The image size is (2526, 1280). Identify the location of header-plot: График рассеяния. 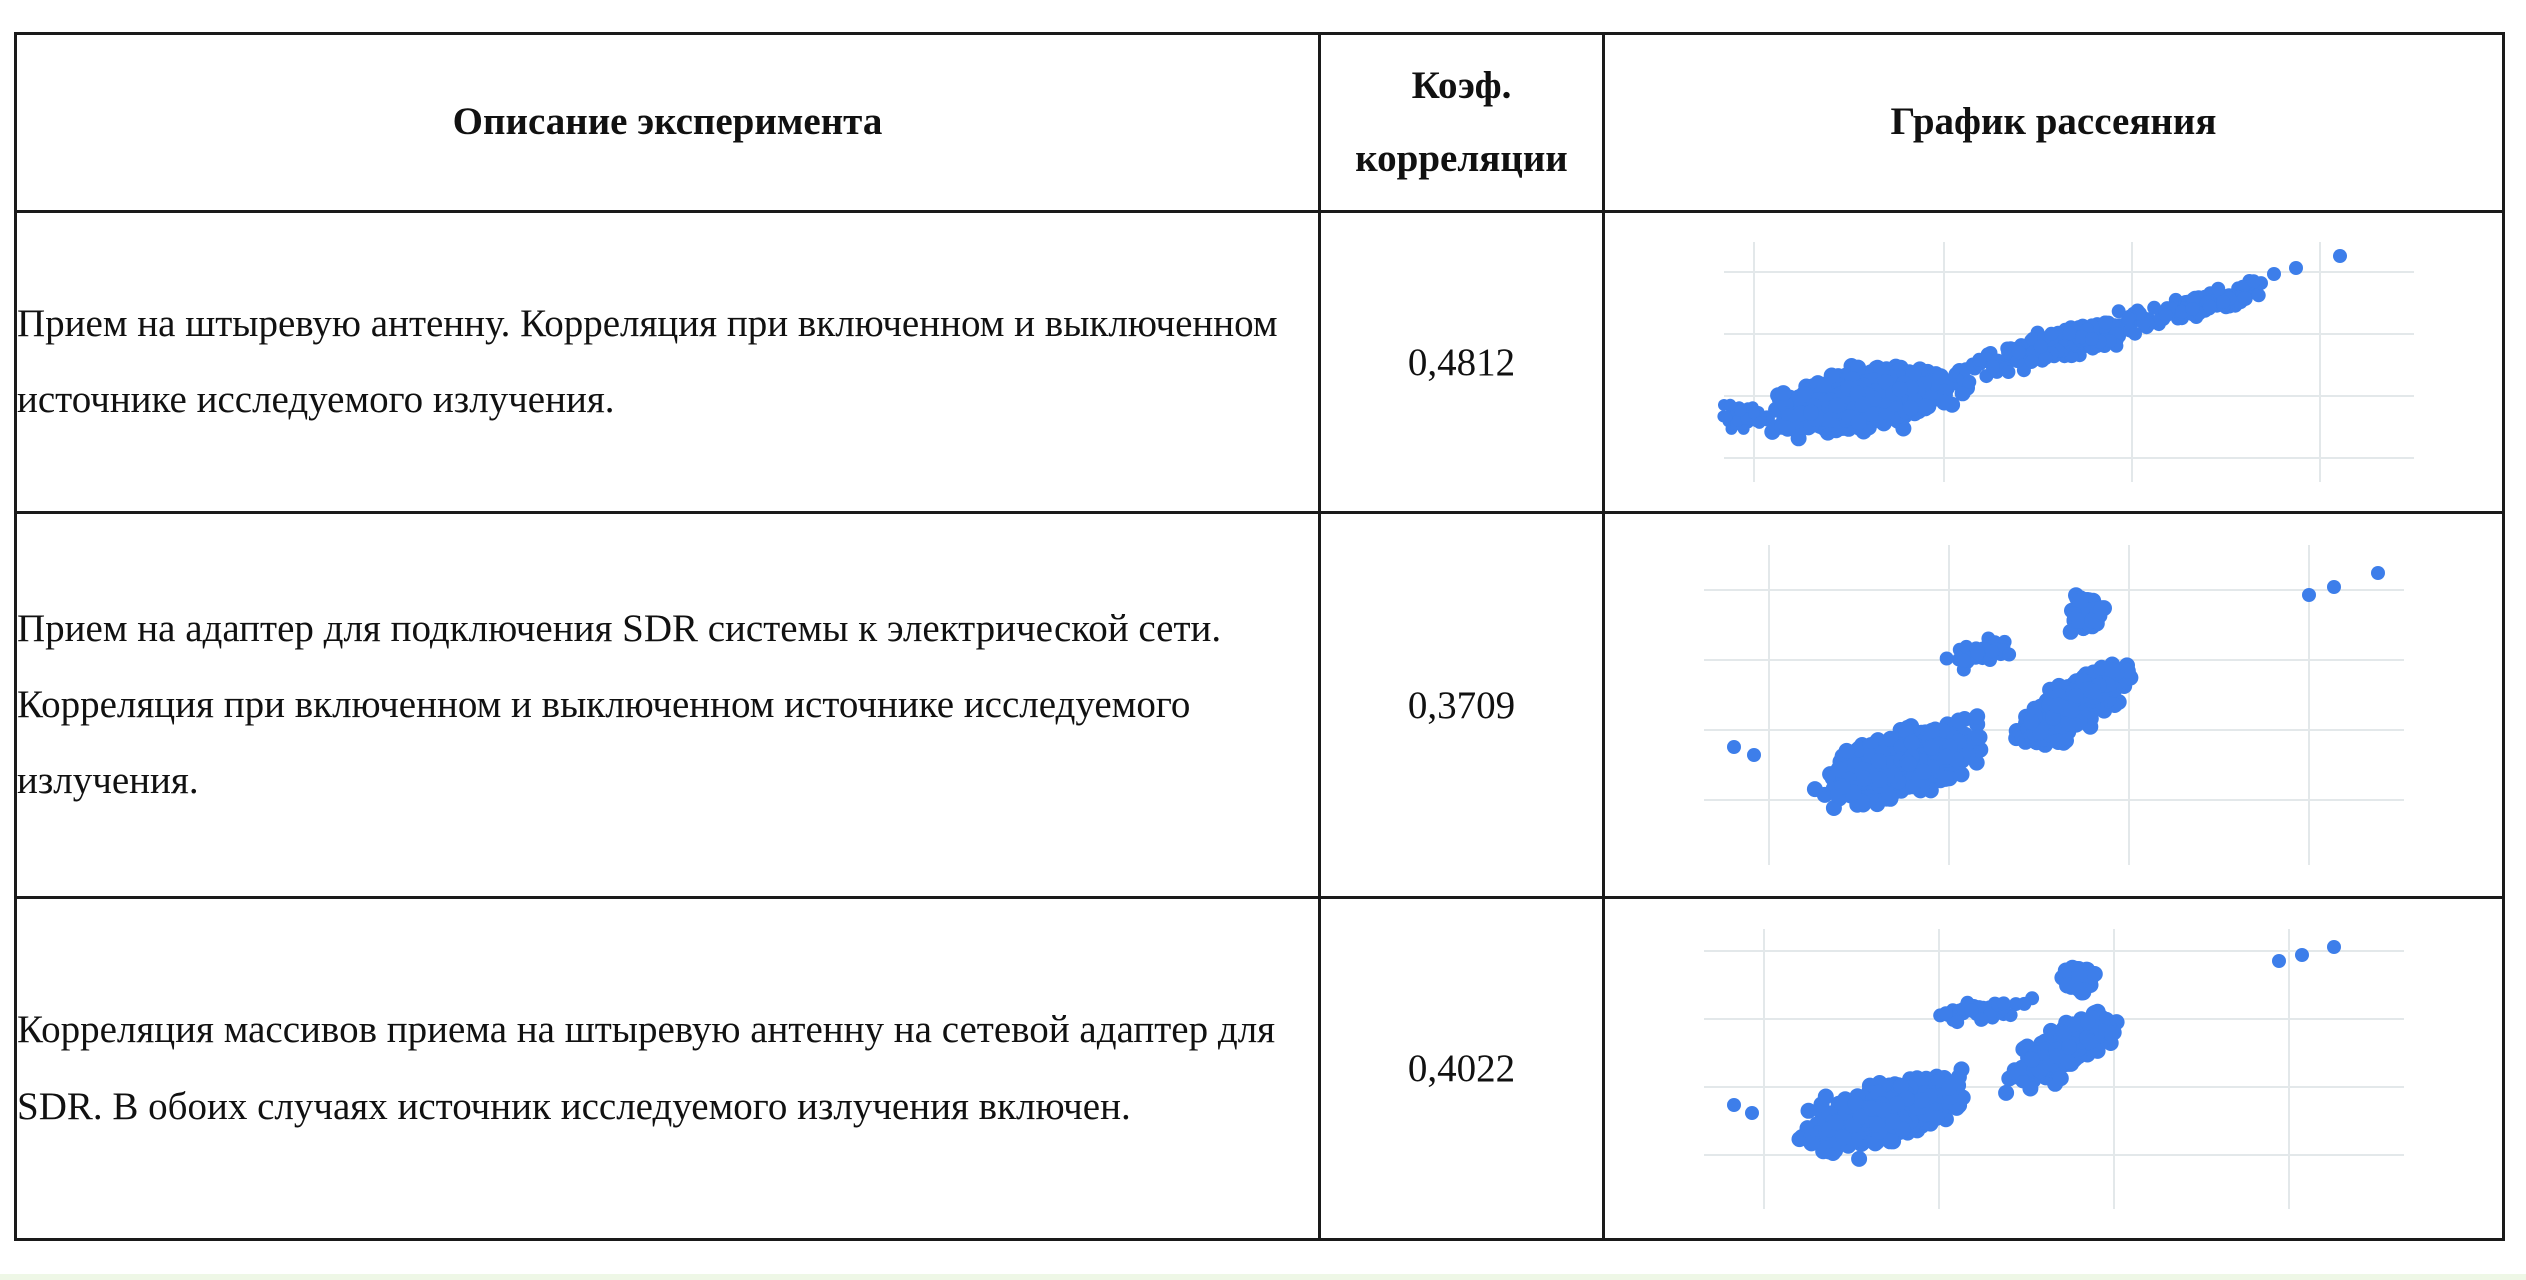
(2053, 122).